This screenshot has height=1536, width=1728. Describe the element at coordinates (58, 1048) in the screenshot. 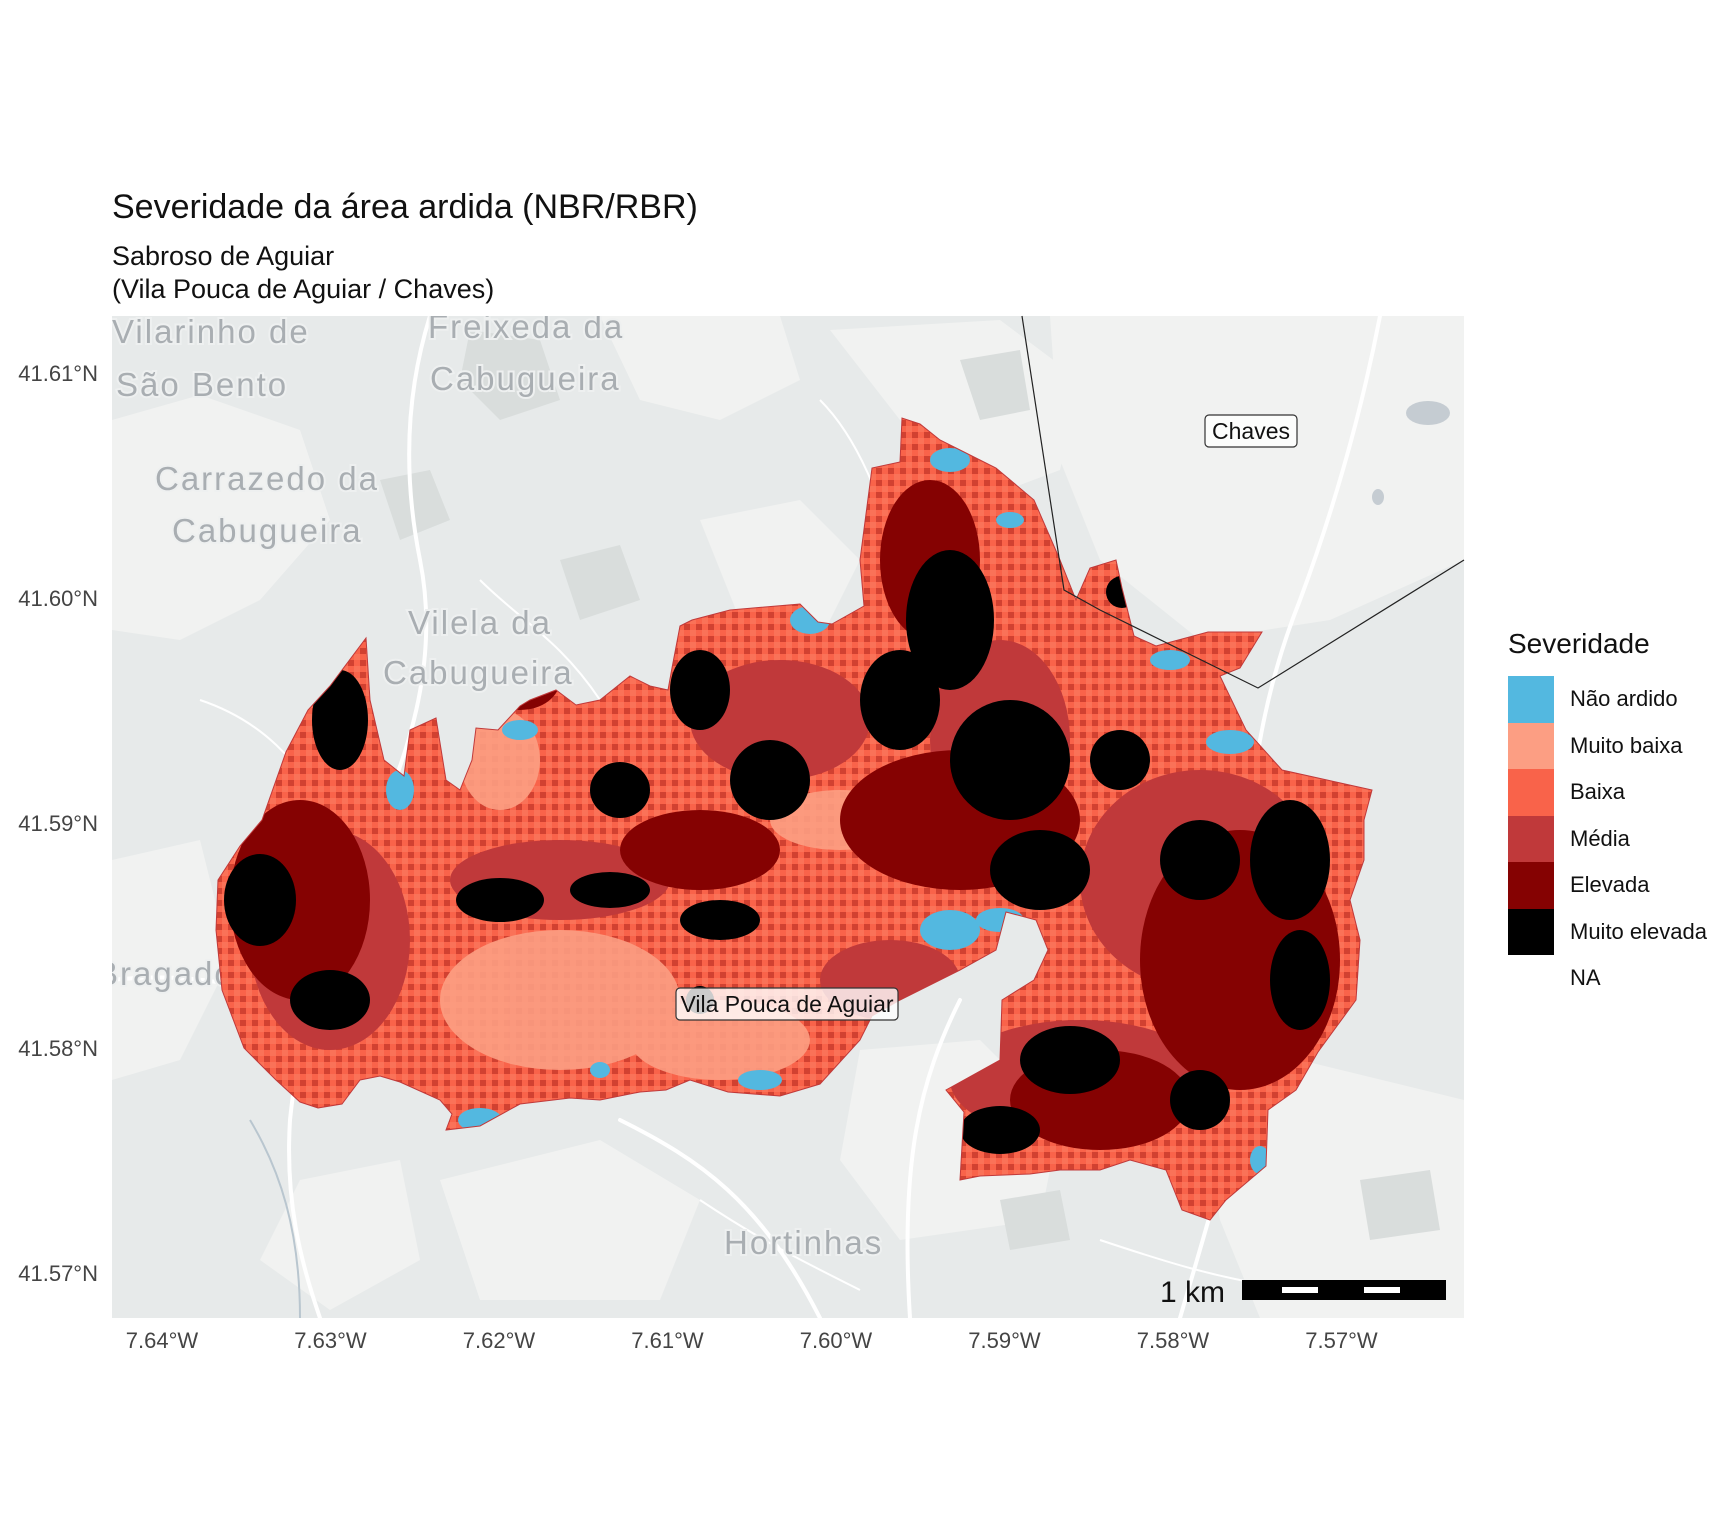

I see `y-tick-label: 41.58°N` at that location.